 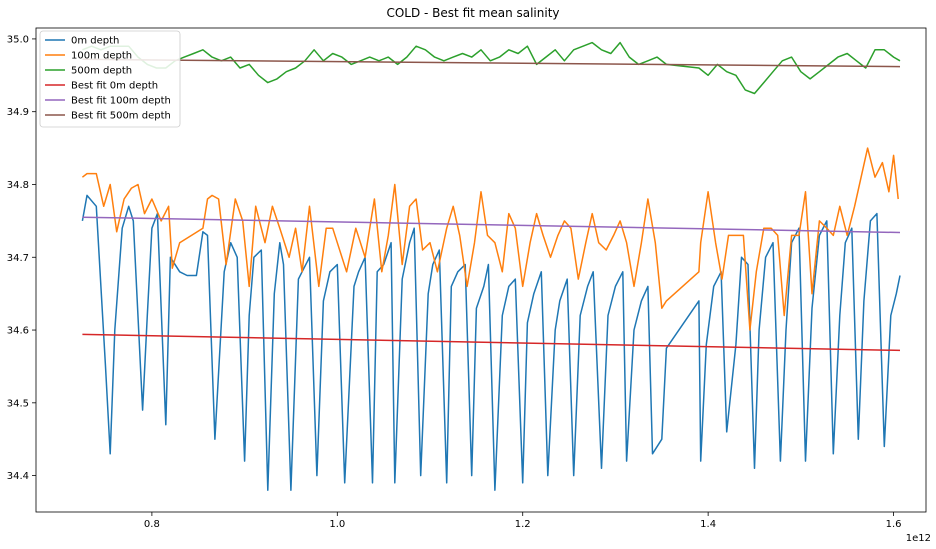 I want to click on x-axis: 0.8 1.0 1.2 1.4 1.6, so click(x=523, y=521).